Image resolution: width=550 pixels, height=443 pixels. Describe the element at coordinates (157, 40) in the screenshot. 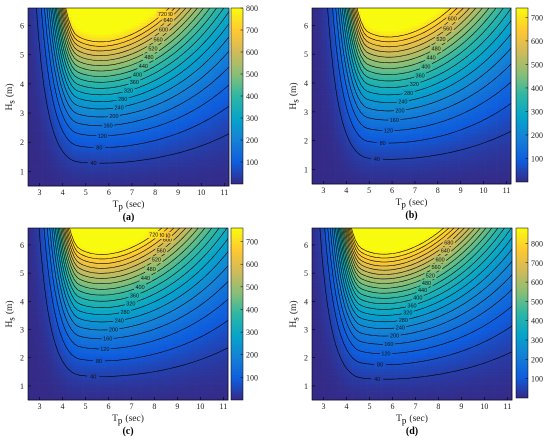

I see `contour-label: 560` at that location.